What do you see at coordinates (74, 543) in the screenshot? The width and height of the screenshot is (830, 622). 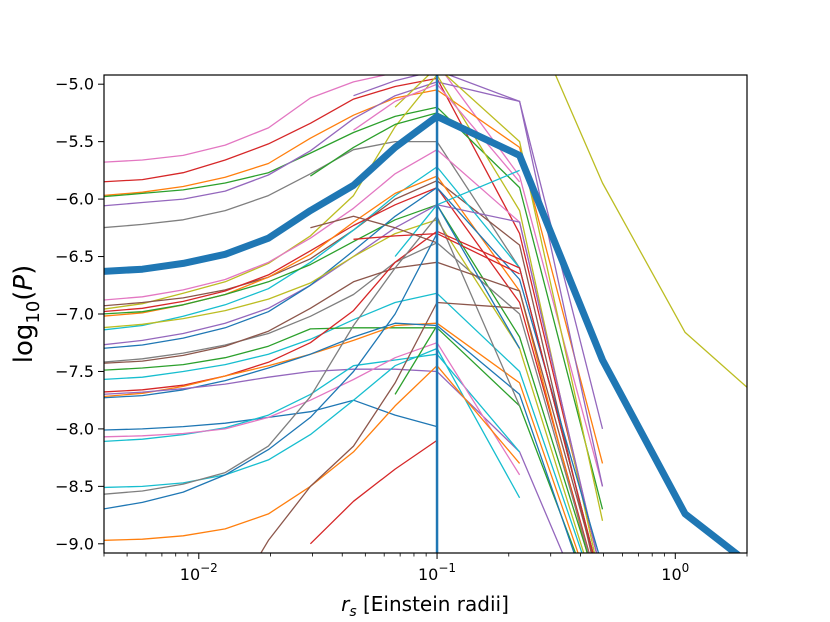 I see `y-tick-label: −9.0` at bounding box center [74, 543].